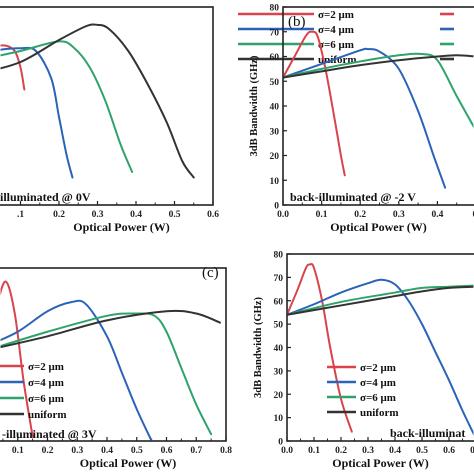  Describe the element at coordinates (353, 197) in the screenshot. I see `panel-annotation: back-illuminated @ -2 V` at that location.